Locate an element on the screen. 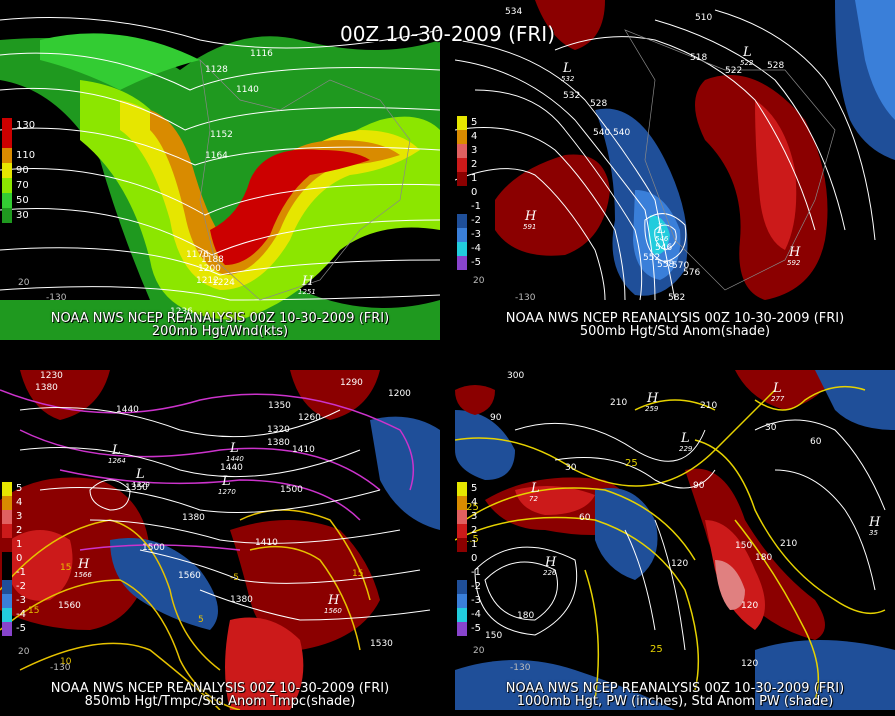  contour-label: 1290 is located at coordinates (351, 383).